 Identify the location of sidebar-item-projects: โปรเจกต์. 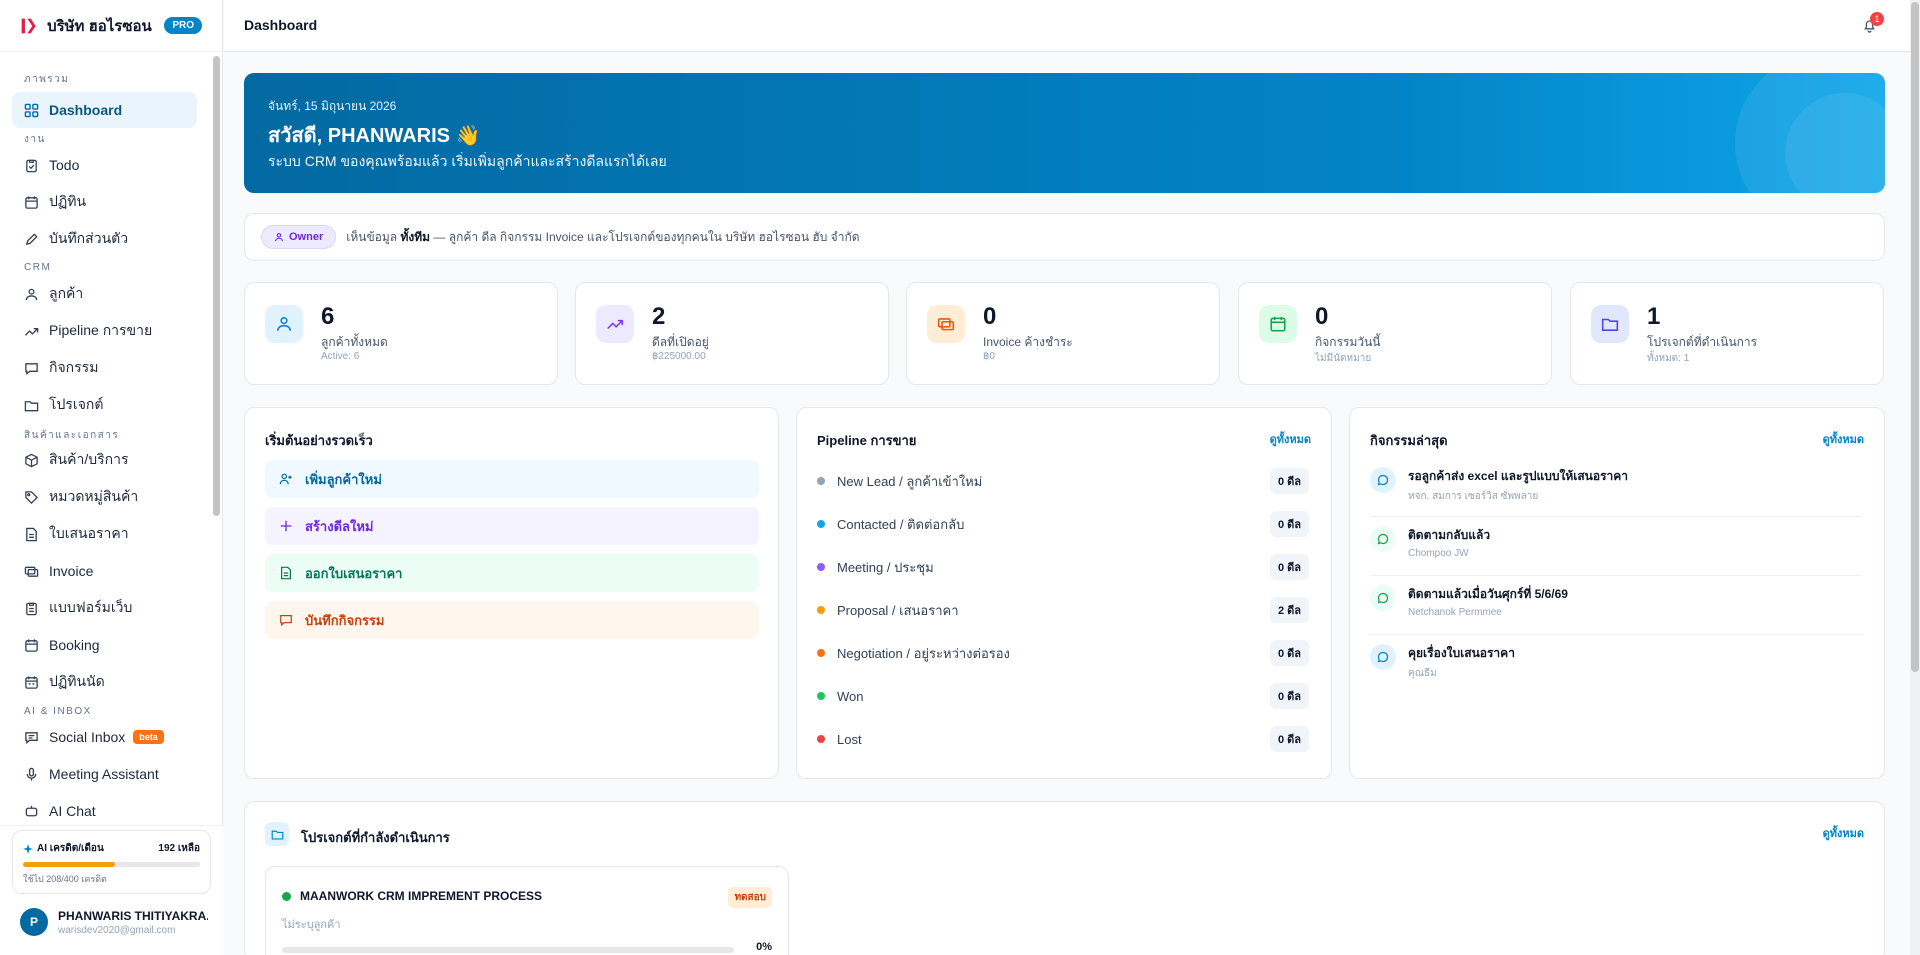
(104, 405).